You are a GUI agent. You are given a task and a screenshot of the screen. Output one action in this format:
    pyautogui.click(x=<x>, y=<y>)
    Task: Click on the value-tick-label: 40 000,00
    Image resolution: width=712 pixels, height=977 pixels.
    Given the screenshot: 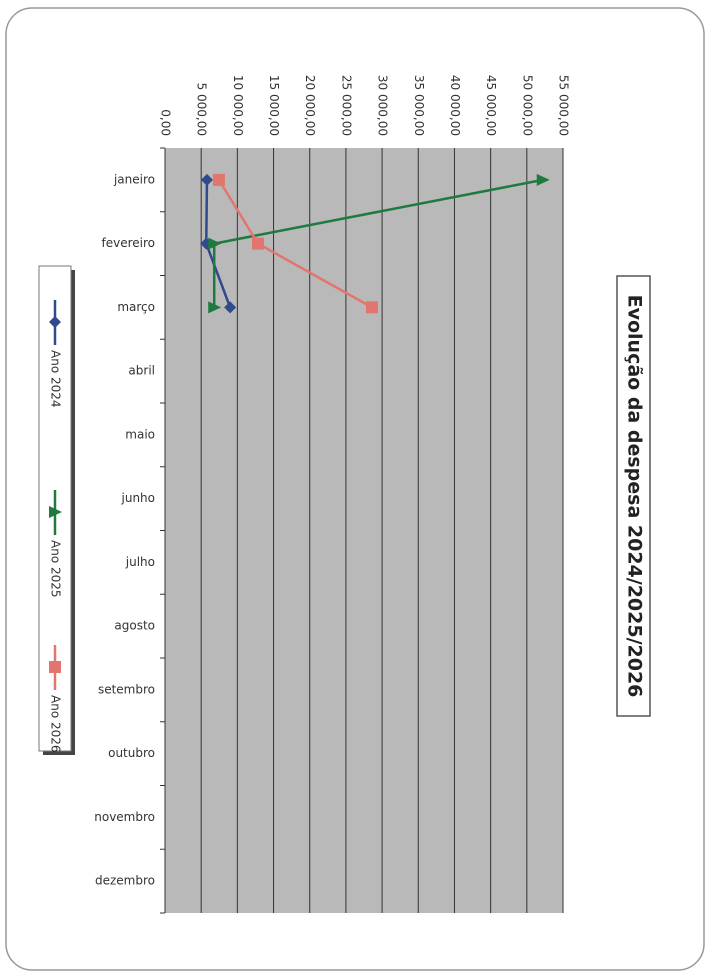 What is the action you would take?
    pyautogui.click(x=455, y=105)
    